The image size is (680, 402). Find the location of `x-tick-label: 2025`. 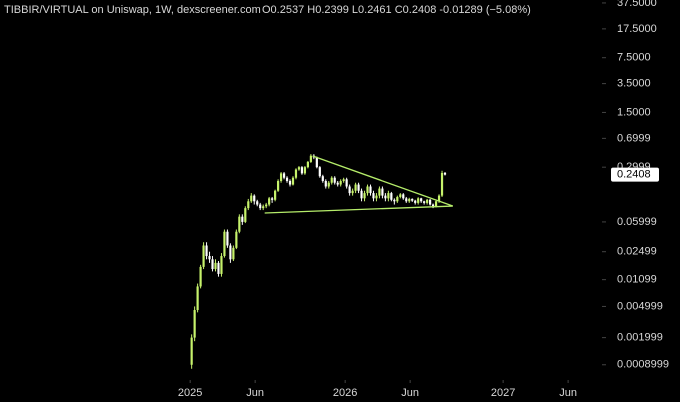

x-tick-label: 2025 is located at coordinates (190, 393).